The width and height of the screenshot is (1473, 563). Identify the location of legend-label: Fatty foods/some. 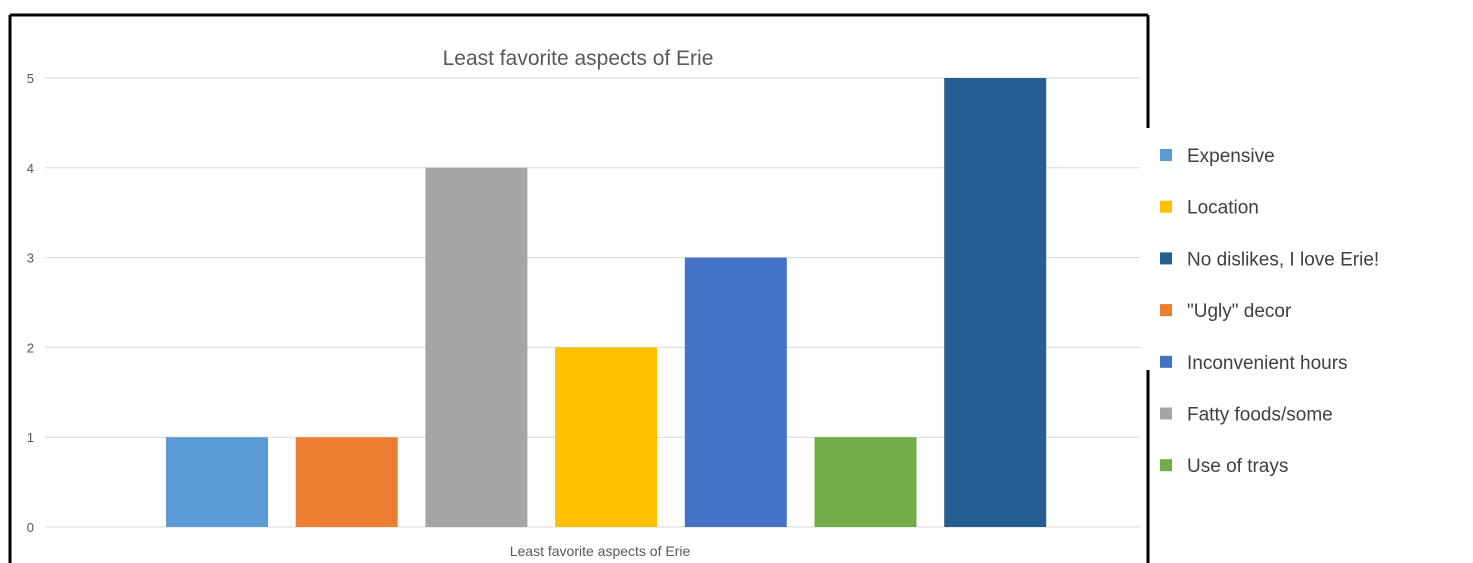
(1260, 415).